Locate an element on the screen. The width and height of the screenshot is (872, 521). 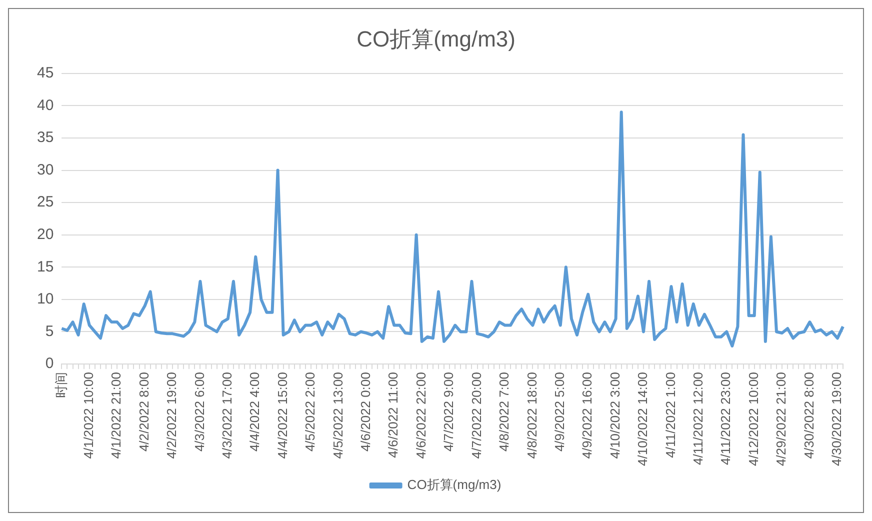
x-tick-label: 4/10/2022 3:00 is located at coordinates (614, 415).